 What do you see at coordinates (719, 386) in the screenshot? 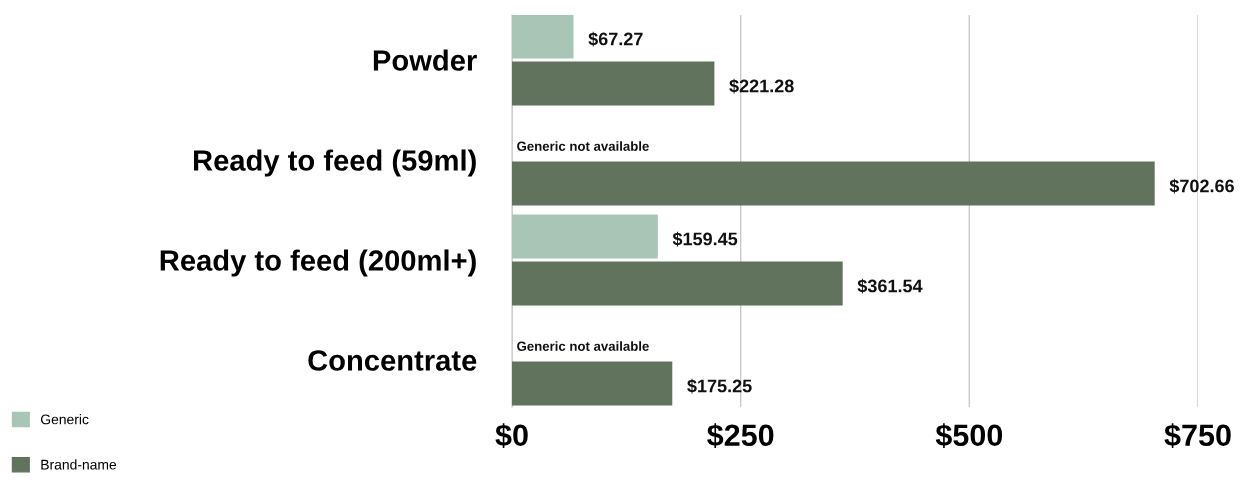
I see `data-label: $175.25` at bounding box center [719, 386].